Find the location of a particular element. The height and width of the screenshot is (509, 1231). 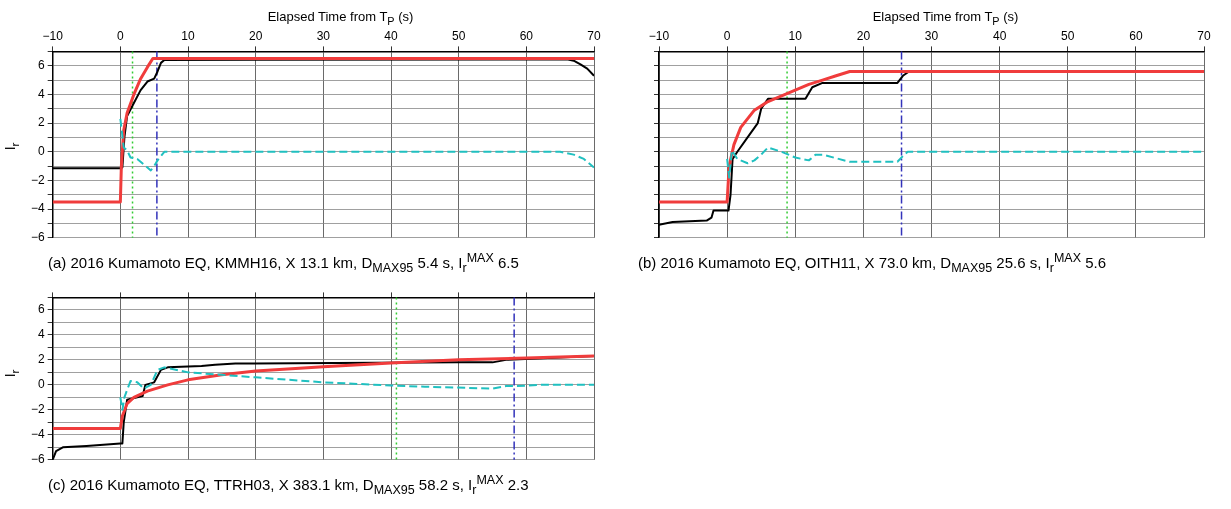

text: (b) 2016 Kumamoto EQ, OITH11, X 73.0 km, D$_{MAX95}$ 25.6 s, I$_{r}$$^{MAX}$ 5.6 is located at coordinates (872, 263).